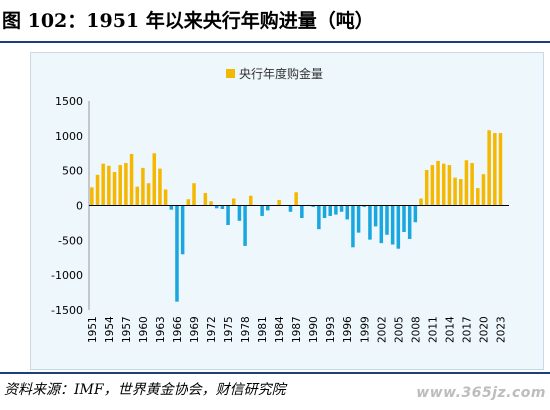 The height and width of the screenshot is (410, 550). I want to click on bar-1992, so click(324, 212).